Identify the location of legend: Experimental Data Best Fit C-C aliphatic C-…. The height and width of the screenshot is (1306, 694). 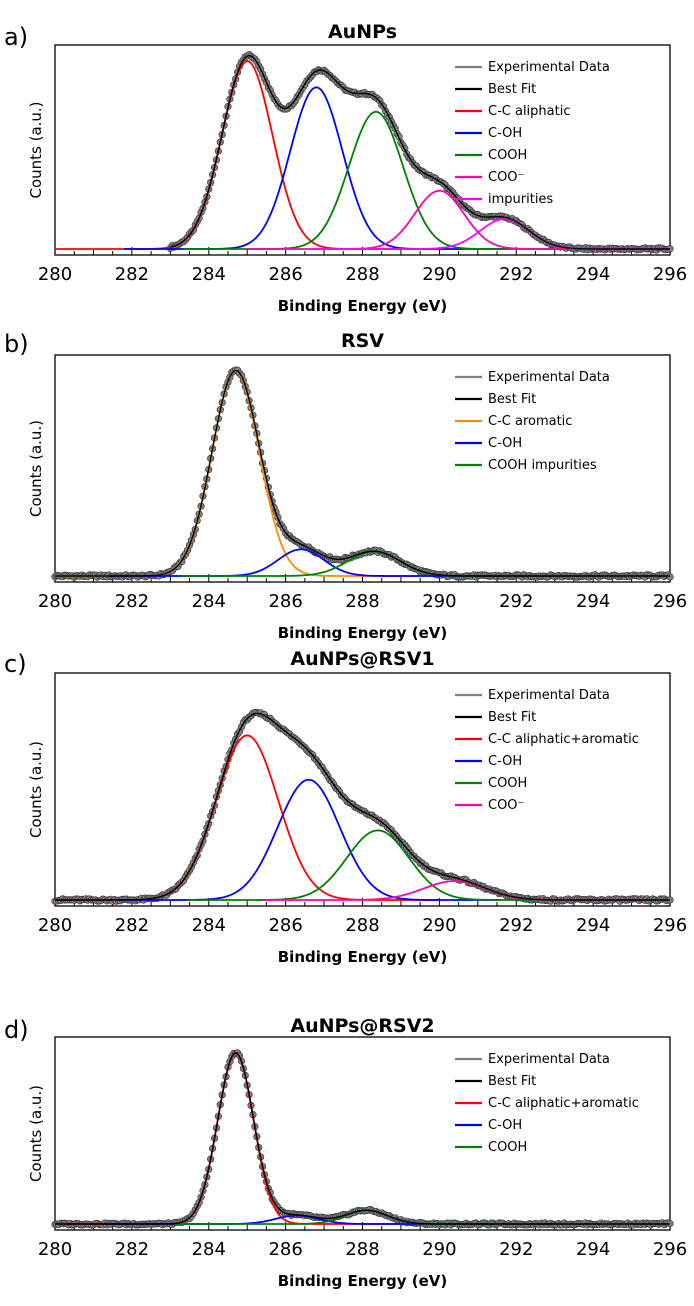
(532, 133).